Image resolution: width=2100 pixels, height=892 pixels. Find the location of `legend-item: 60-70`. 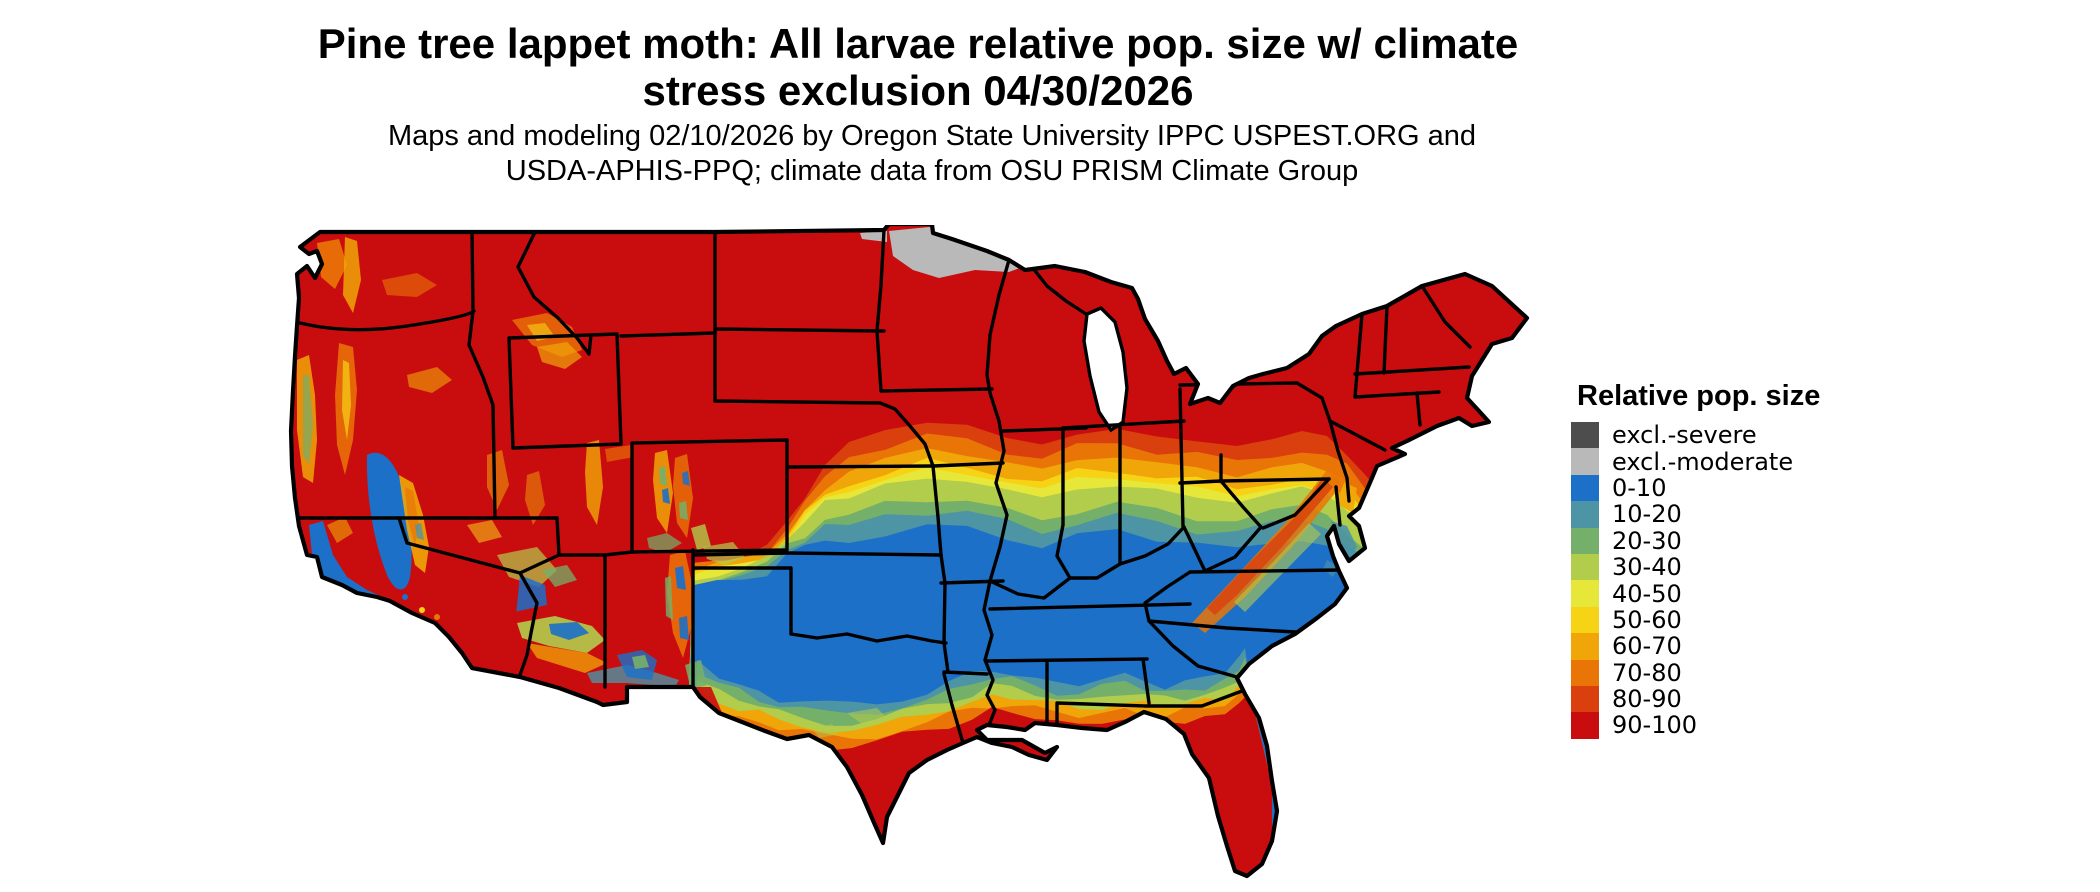

legend-item: 60-70 is located at coordinates (1736, 646).